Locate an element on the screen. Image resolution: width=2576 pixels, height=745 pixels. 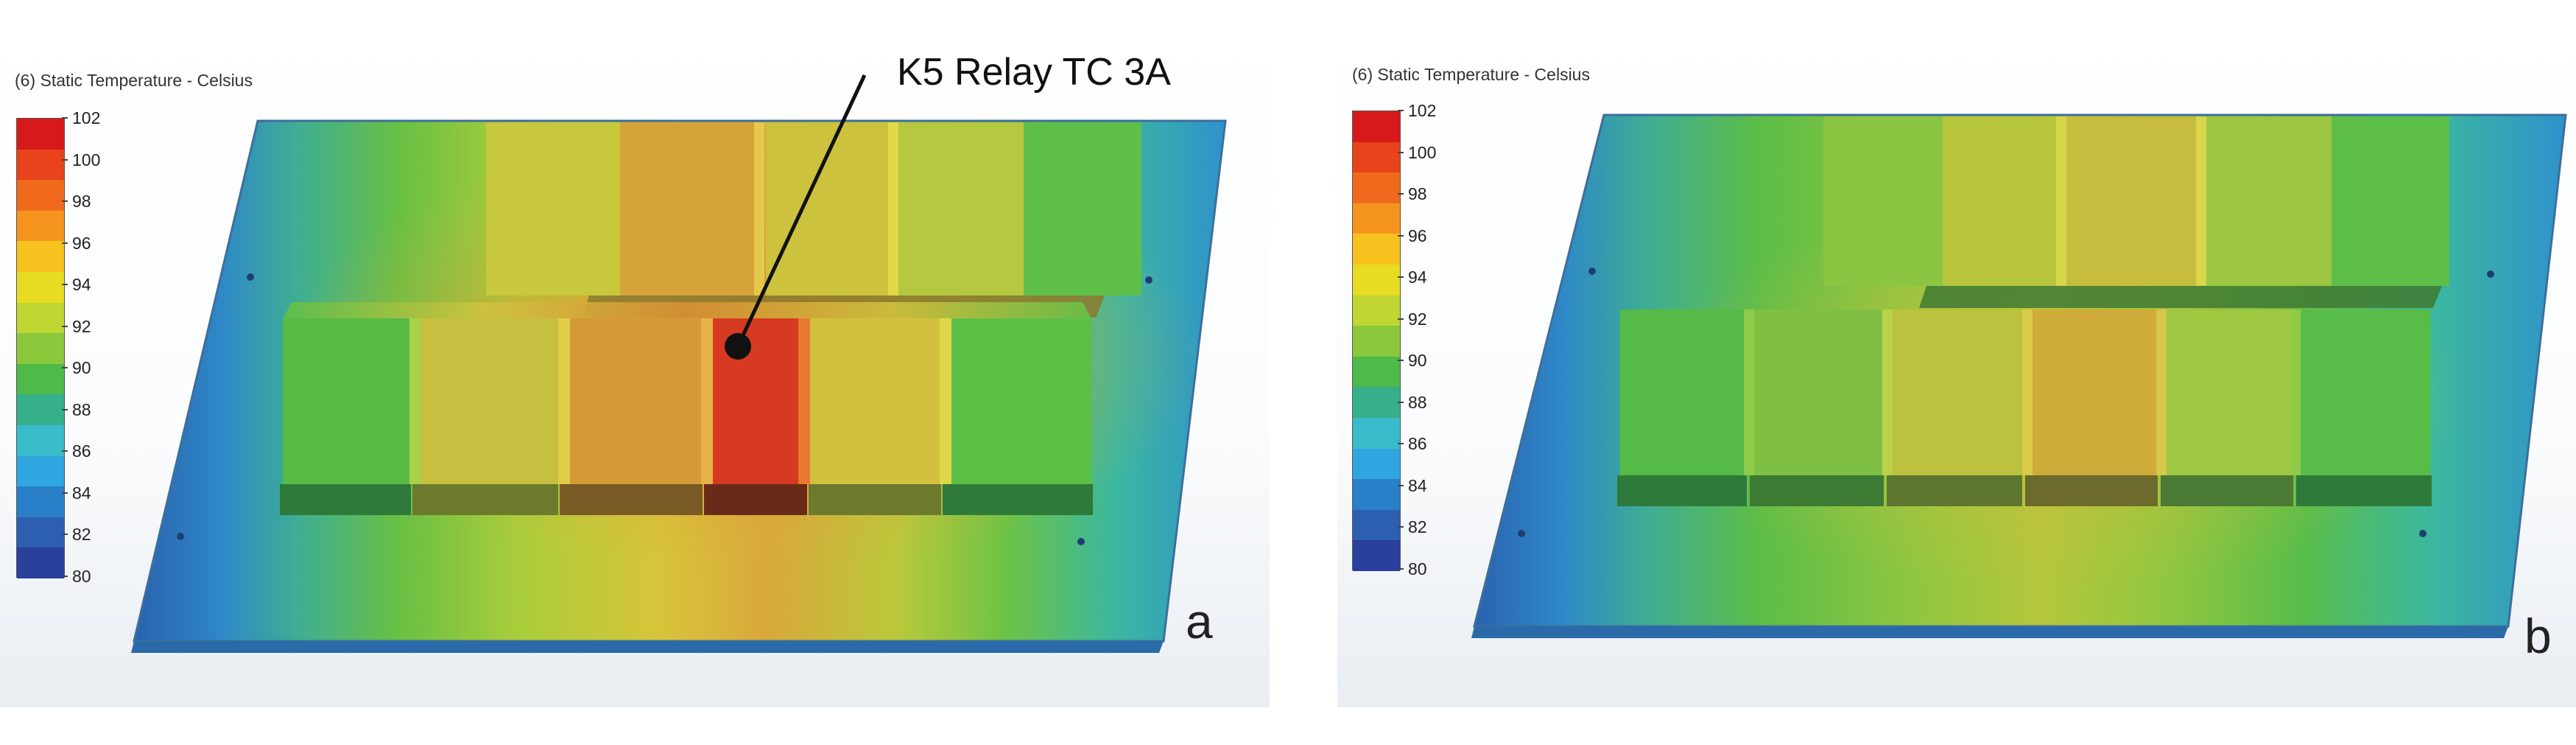
panel-letter-b: b is located at coordinates (2538, 636).